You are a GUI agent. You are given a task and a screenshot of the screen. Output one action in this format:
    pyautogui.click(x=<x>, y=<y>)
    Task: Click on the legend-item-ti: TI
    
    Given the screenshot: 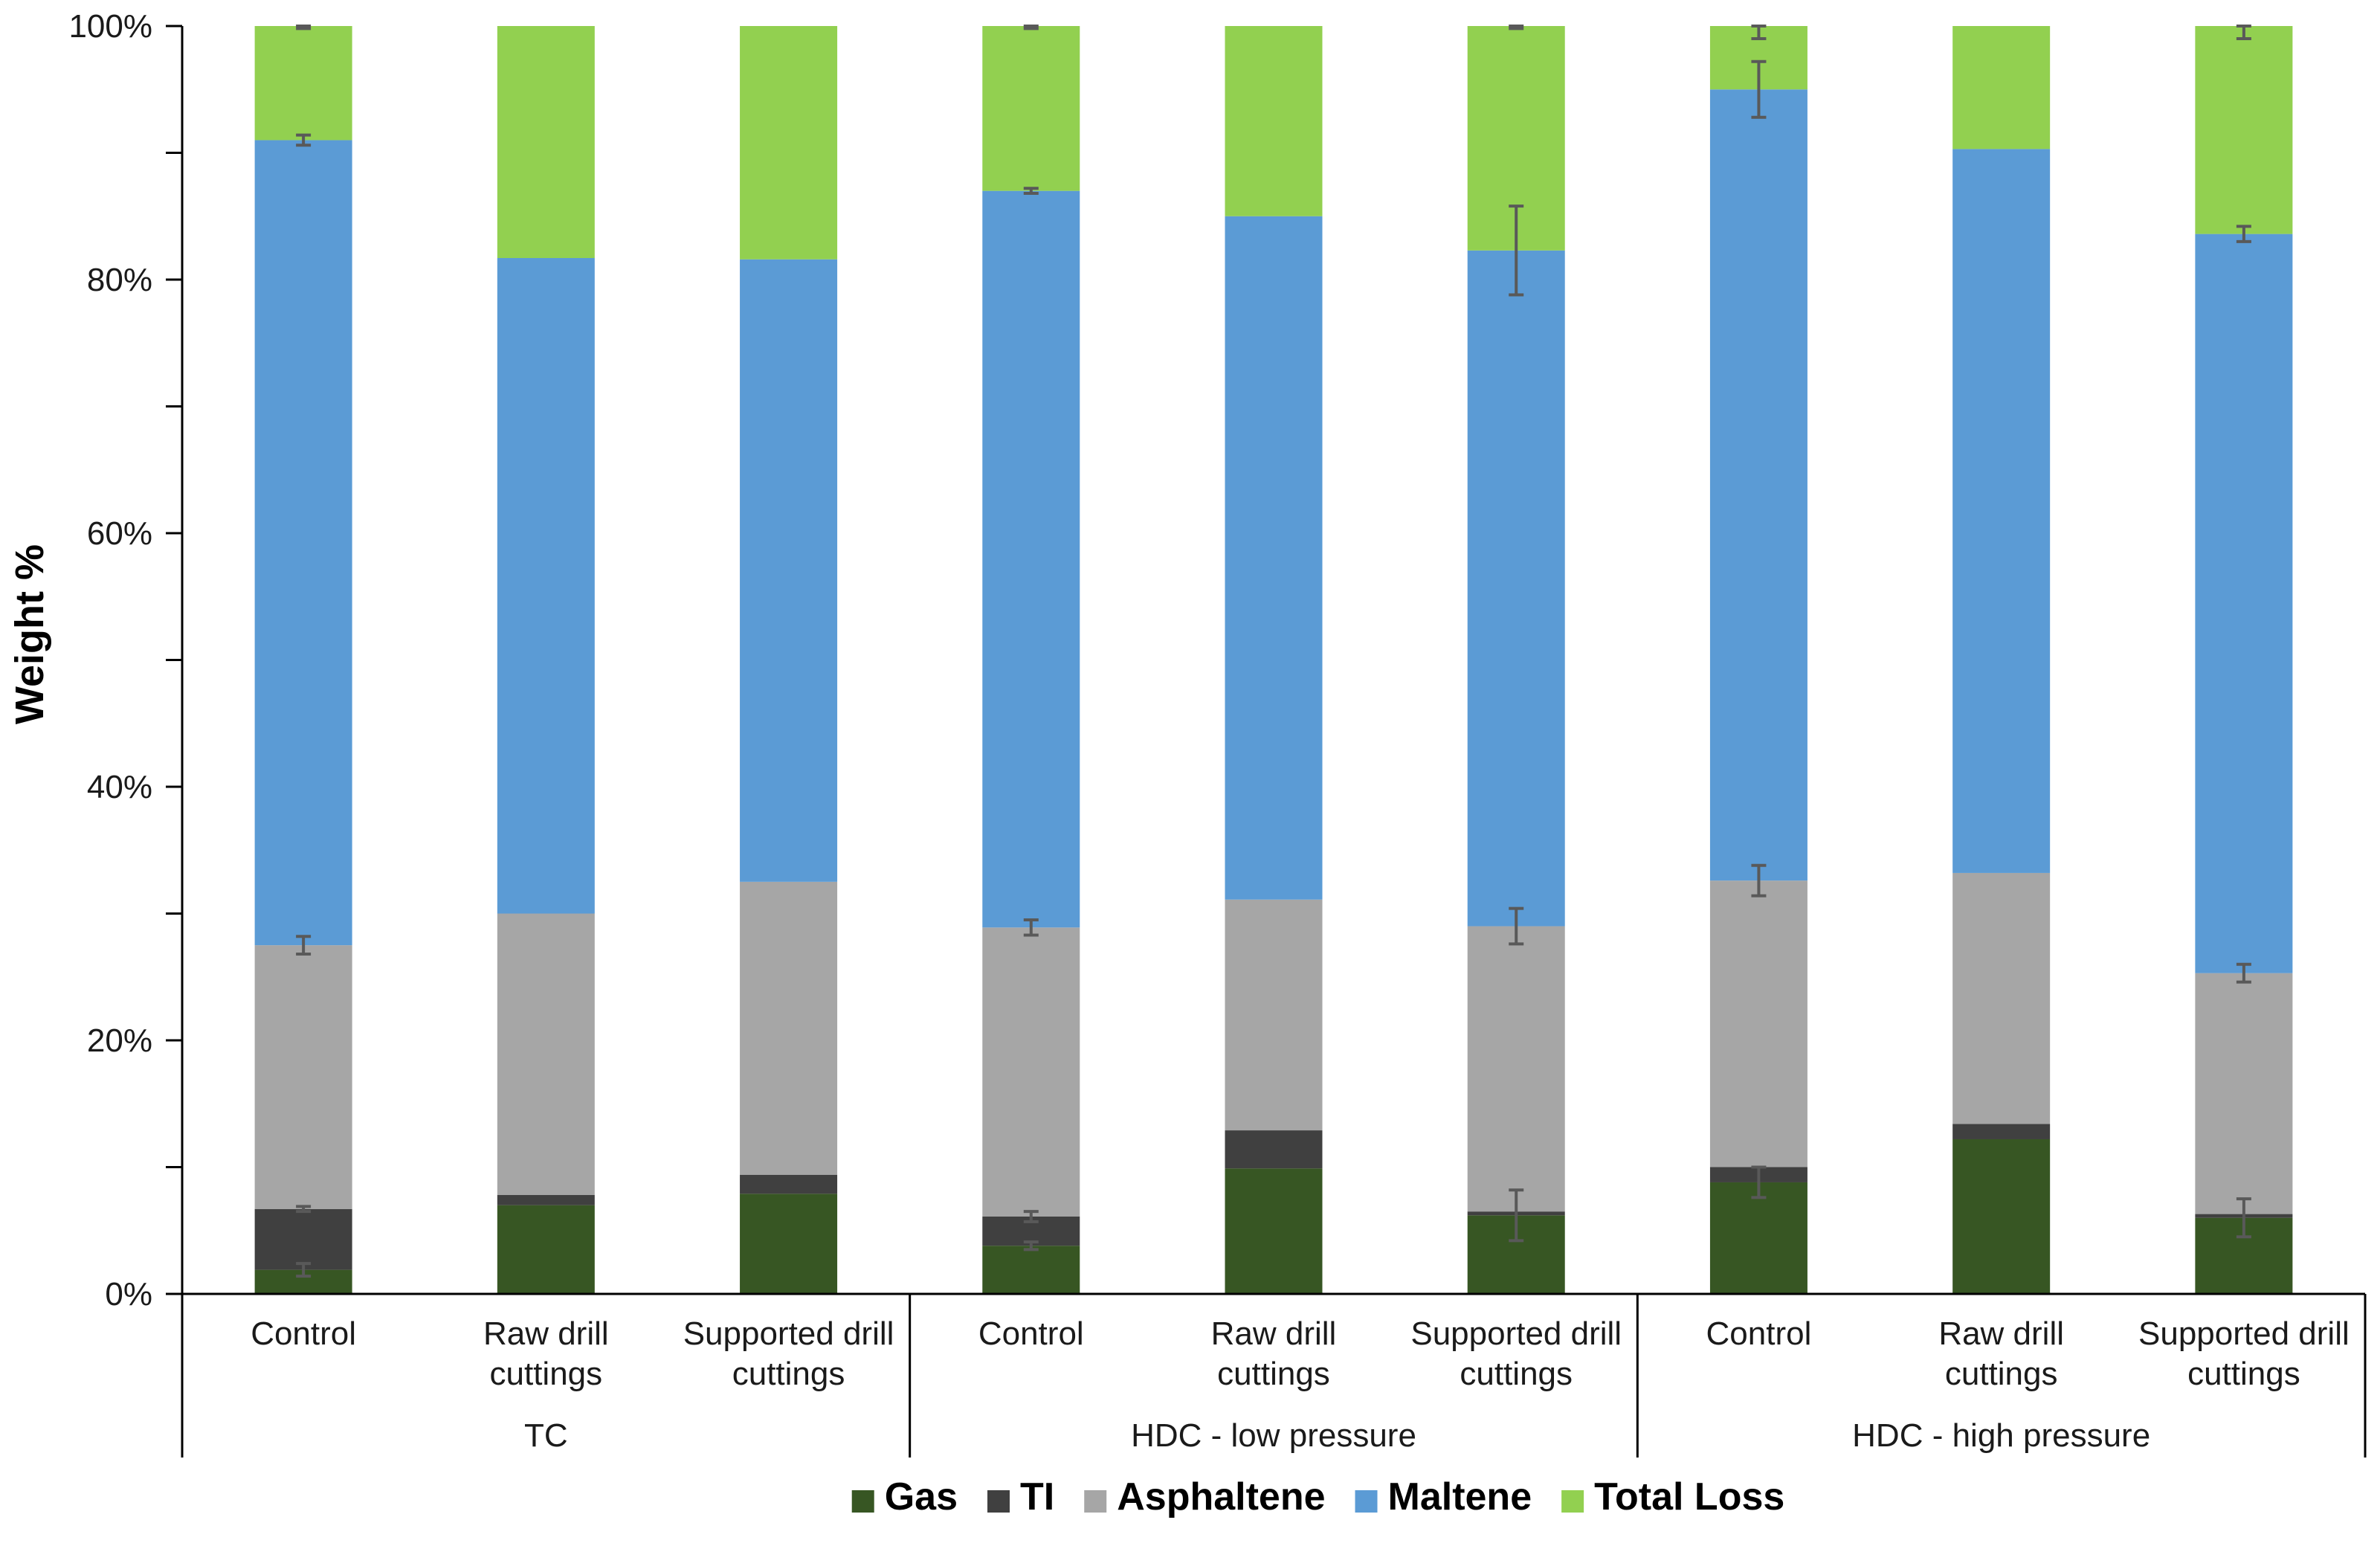 What is the action you would take?
    pyautogui.click(x=1021, y=1496)
    